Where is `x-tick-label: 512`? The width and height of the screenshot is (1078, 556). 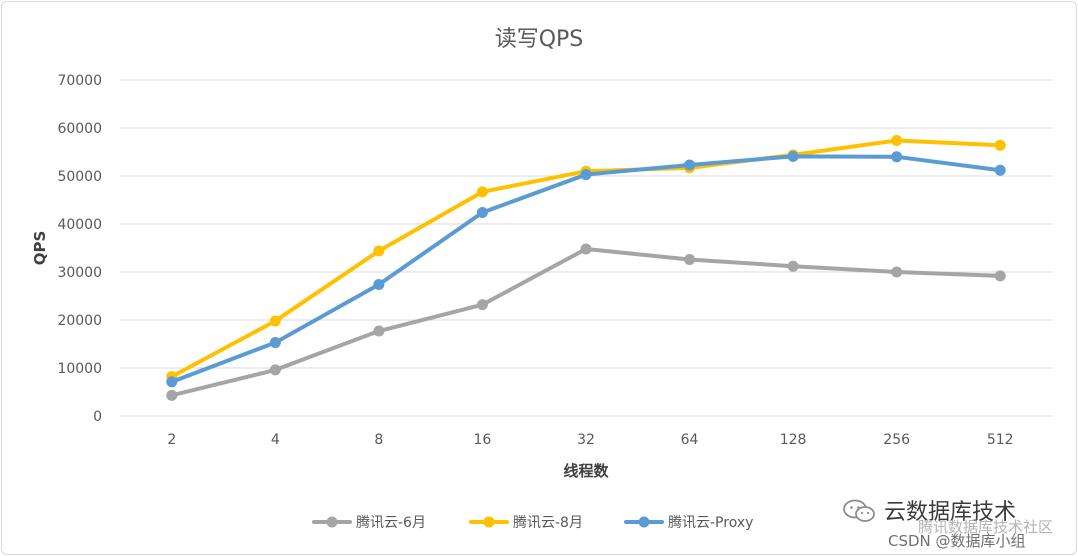 x-tick-label: 512 is located at coordinates (1000, 440).